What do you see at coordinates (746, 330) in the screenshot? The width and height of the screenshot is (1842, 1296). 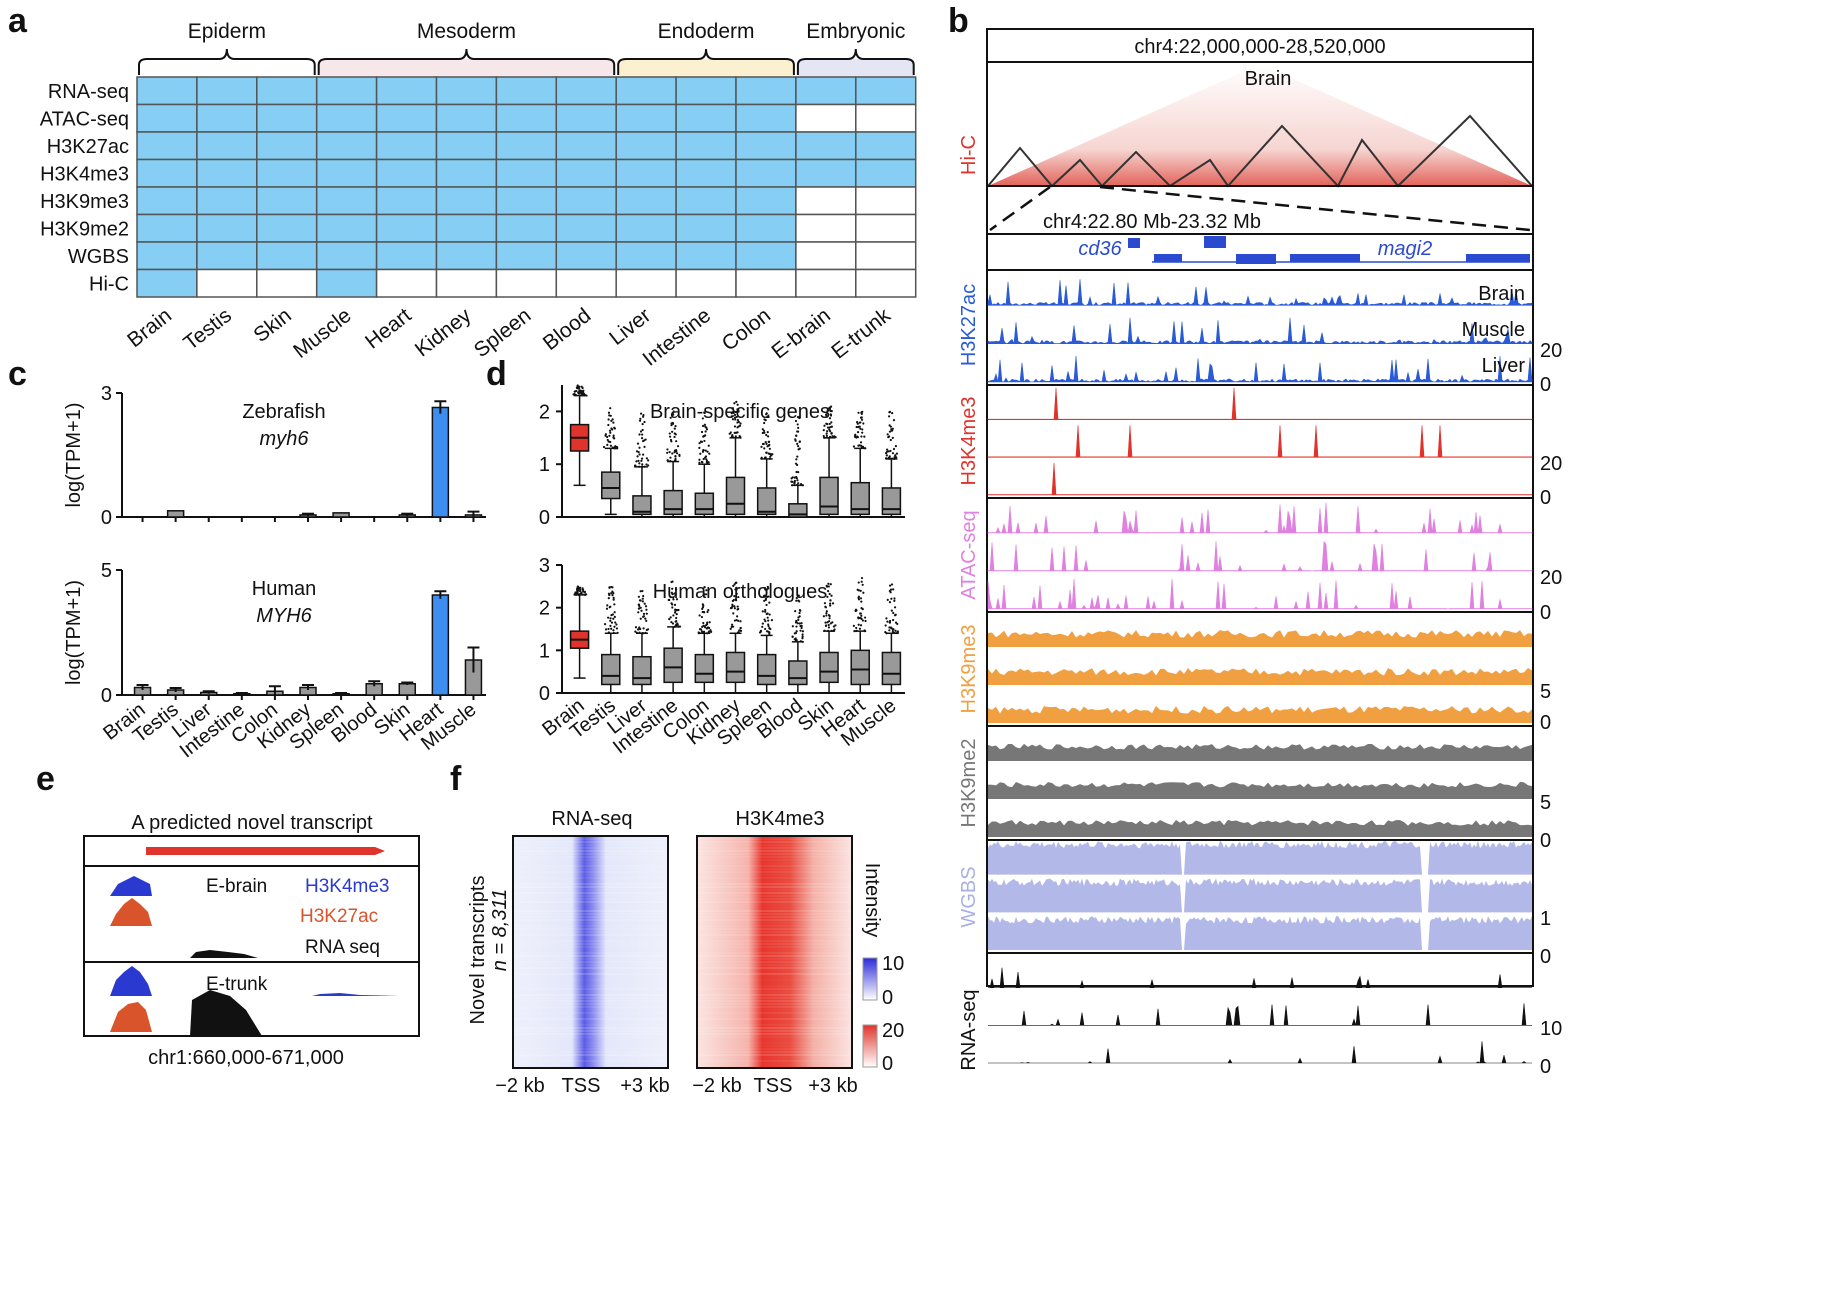 I see `tissue-label: Colon` at bounding box center [746, 330].